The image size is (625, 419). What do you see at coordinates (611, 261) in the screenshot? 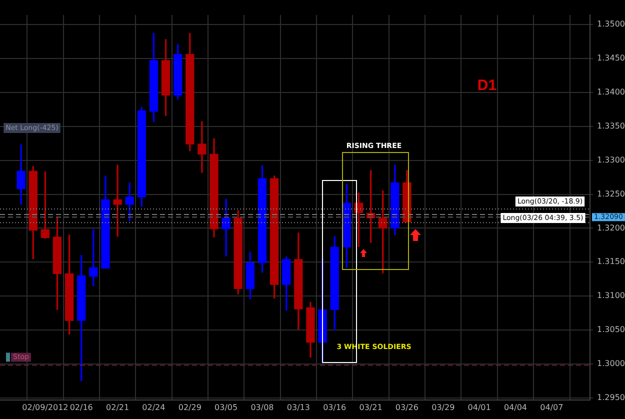
I see `y-tick-label: 1.3150` at bounding box center [611, 261].